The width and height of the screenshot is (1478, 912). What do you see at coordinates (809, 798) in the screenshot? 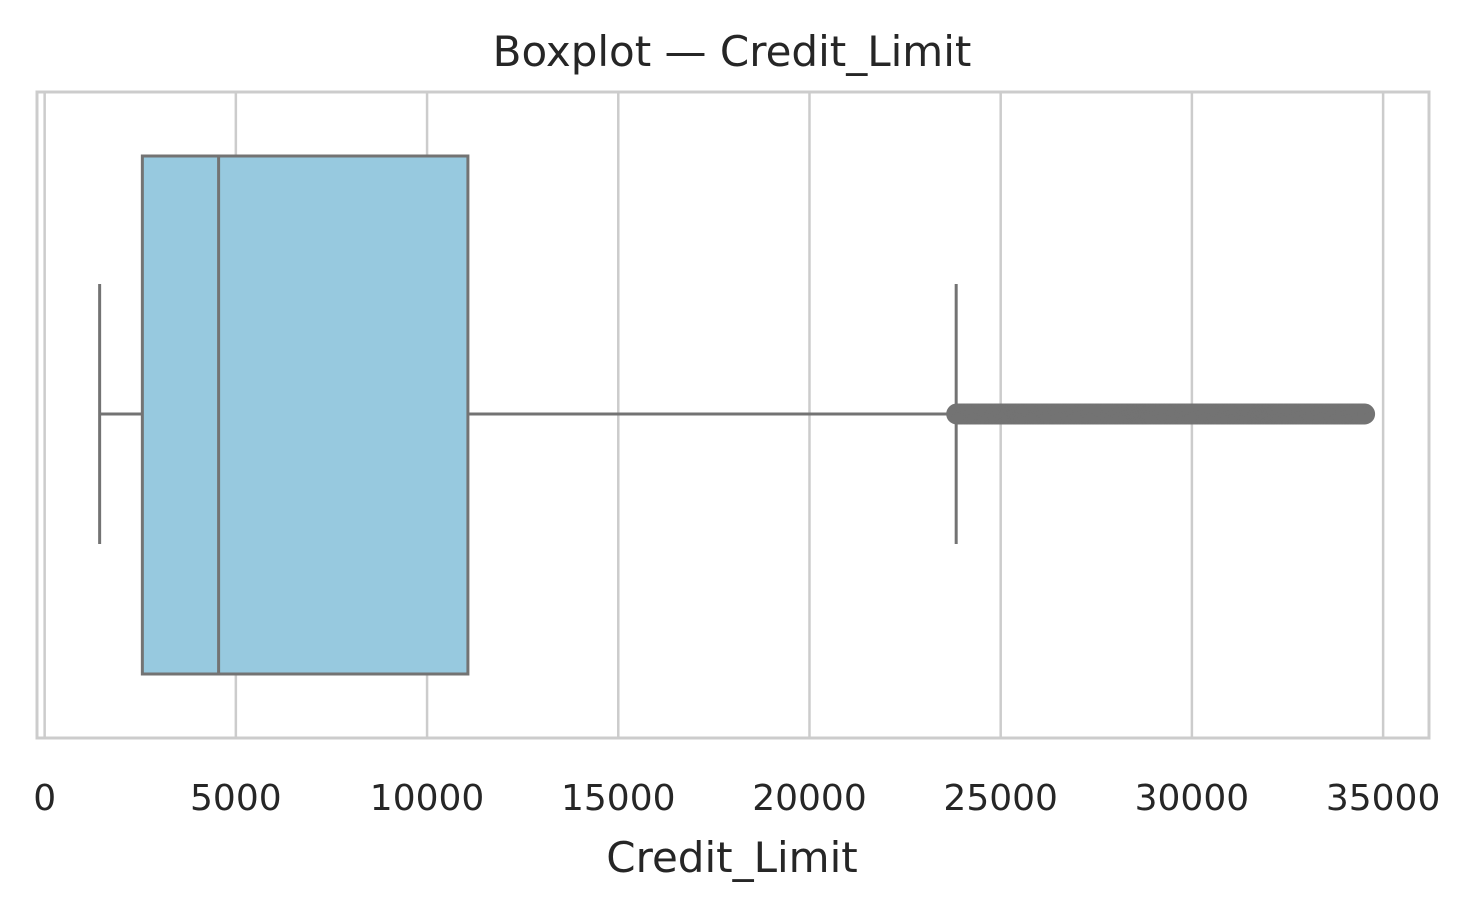
I see `x-tick-label-20000: 20000` at bounding box center [809, 798].